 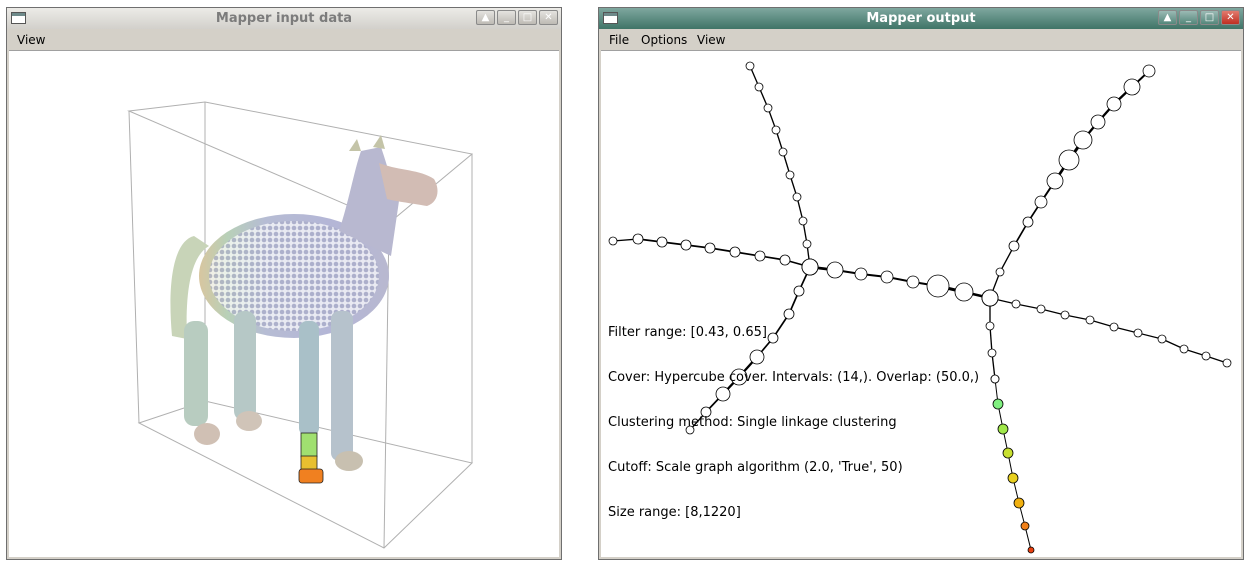 I want to click on window-title: Mapper output, so click(x=921, y=18).